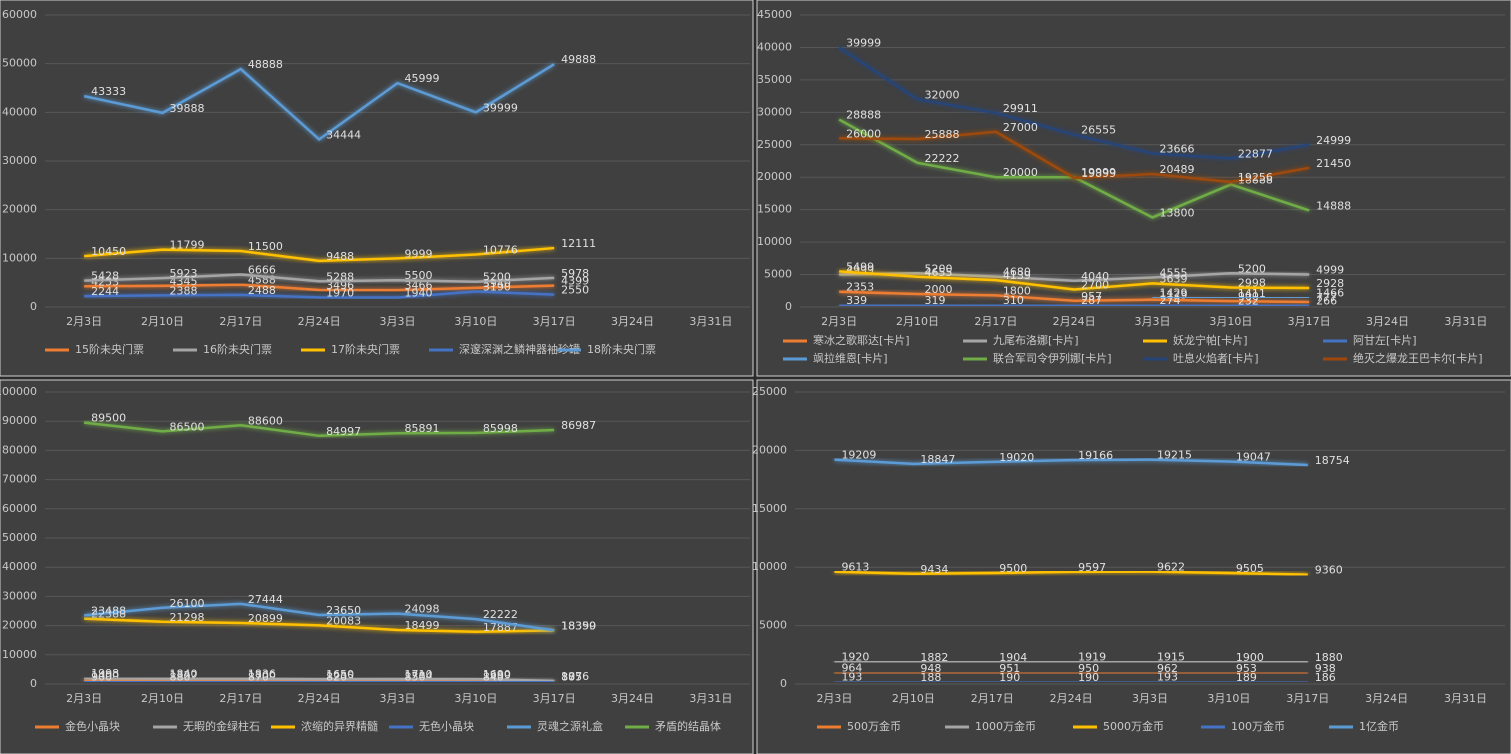 The image size is (1511, 754). Describe the element at coordinates (930, 677) in the screenshot. I see `data-label: 188` at that location.